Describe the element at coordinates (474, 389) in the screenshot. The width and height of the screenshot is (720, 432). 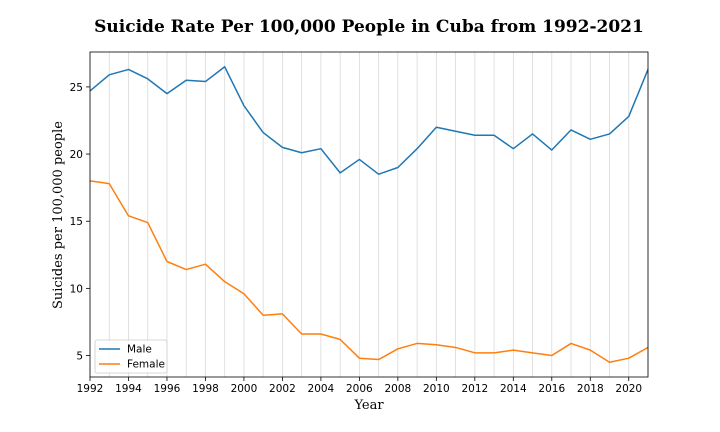
I see `x-tick-label: 2012` at that location.